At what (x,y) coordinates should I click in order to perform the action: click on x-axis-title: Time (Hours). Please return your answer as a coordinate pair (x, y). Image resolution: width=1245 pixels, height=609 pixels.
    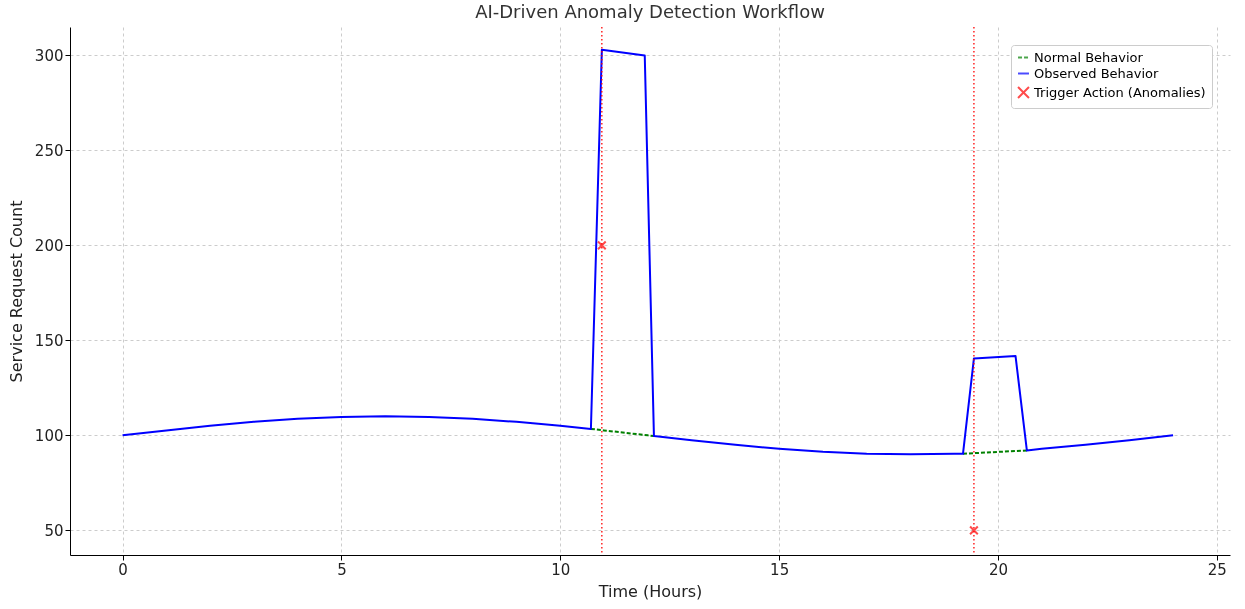
    Looking at the image, I should click on (650, 591).